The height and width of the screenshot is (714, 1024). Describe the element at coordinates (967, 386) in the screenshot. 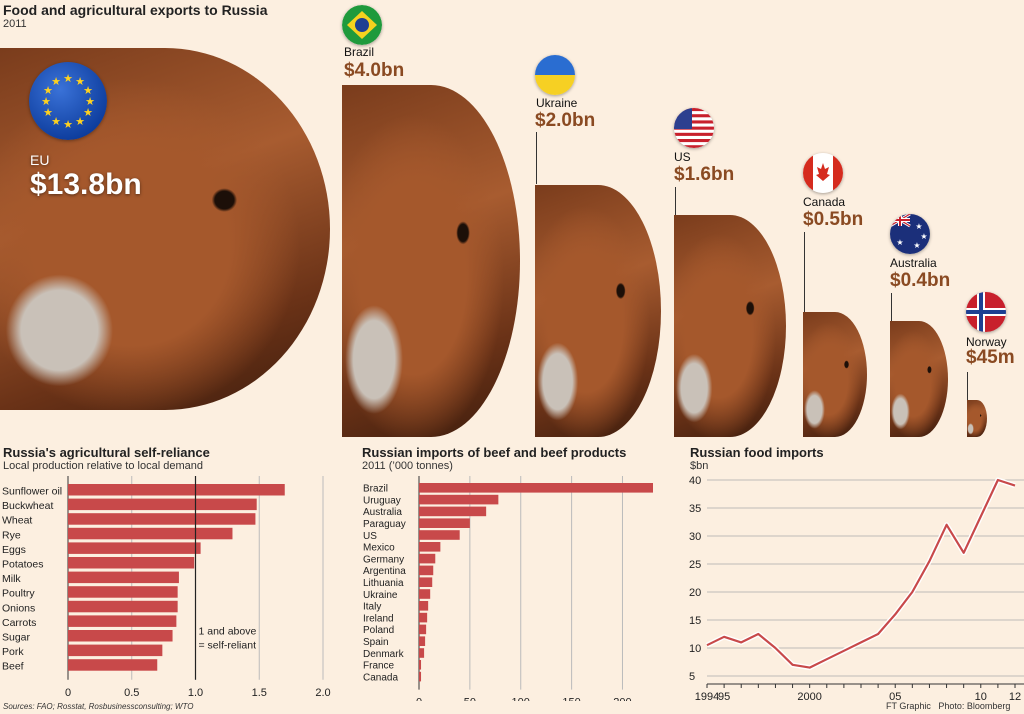

I see `norway-leader-line` at that location.